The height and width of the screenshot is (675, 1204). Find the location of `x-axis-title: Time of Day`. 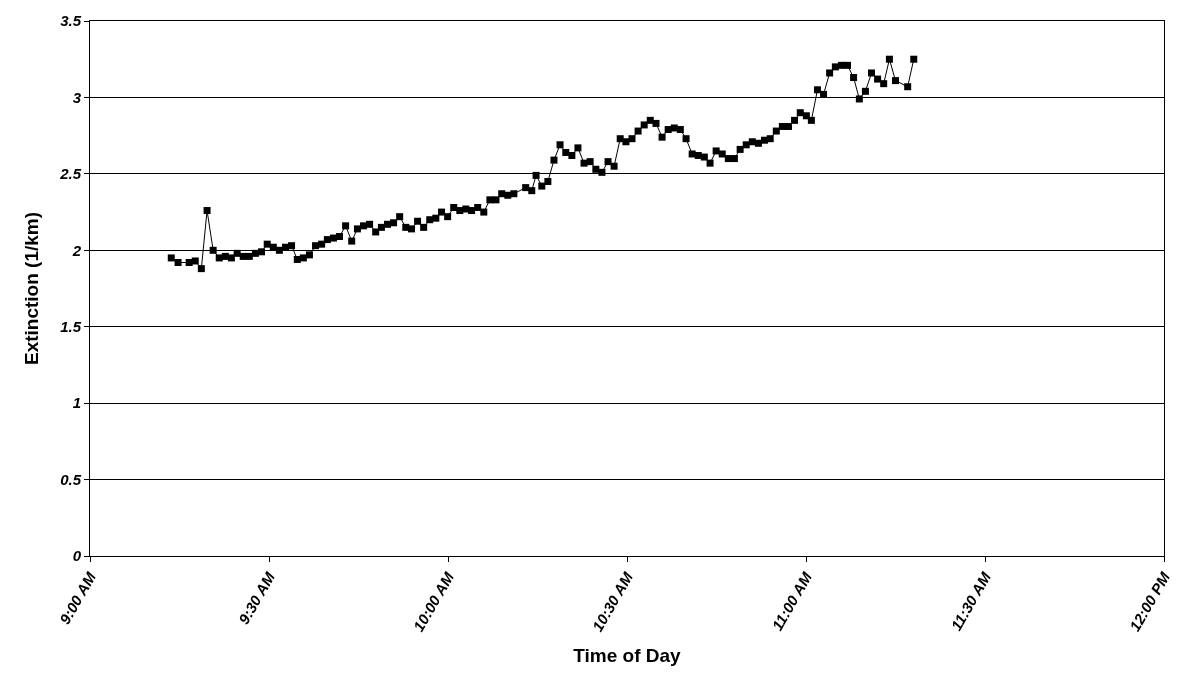

x-axis-title: Time of Day is located at coordinates (627, 656).